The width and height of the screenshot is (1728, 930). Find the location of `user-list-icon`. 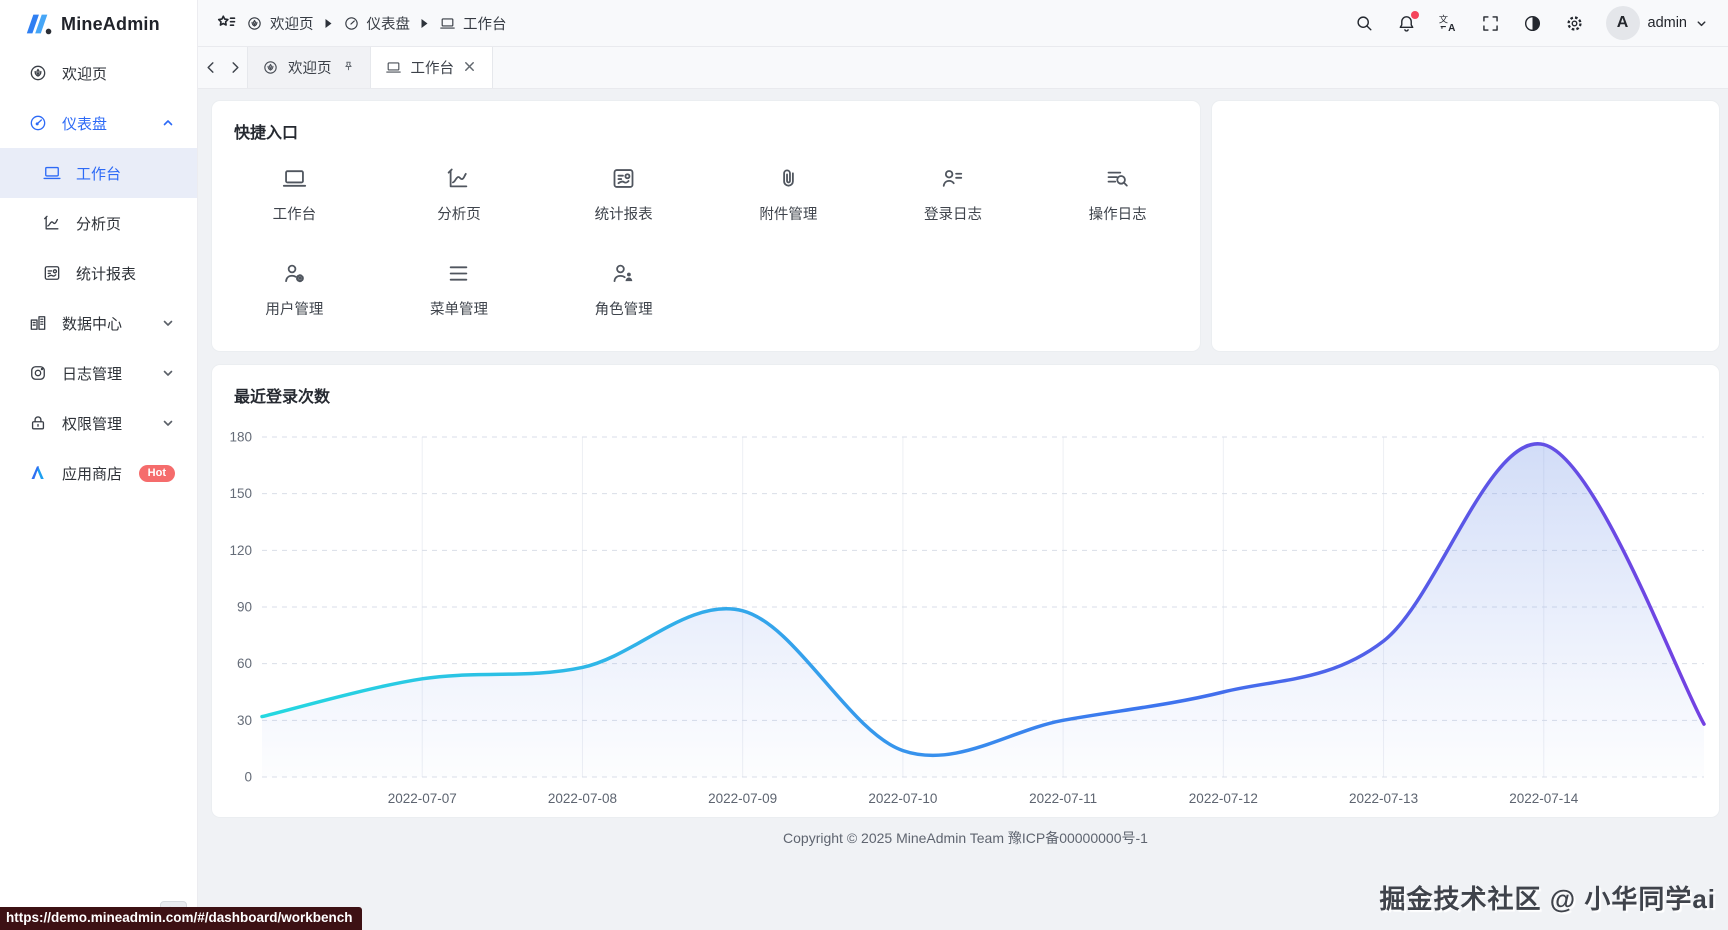

user-list-icon is located at coordinates (952, 178).